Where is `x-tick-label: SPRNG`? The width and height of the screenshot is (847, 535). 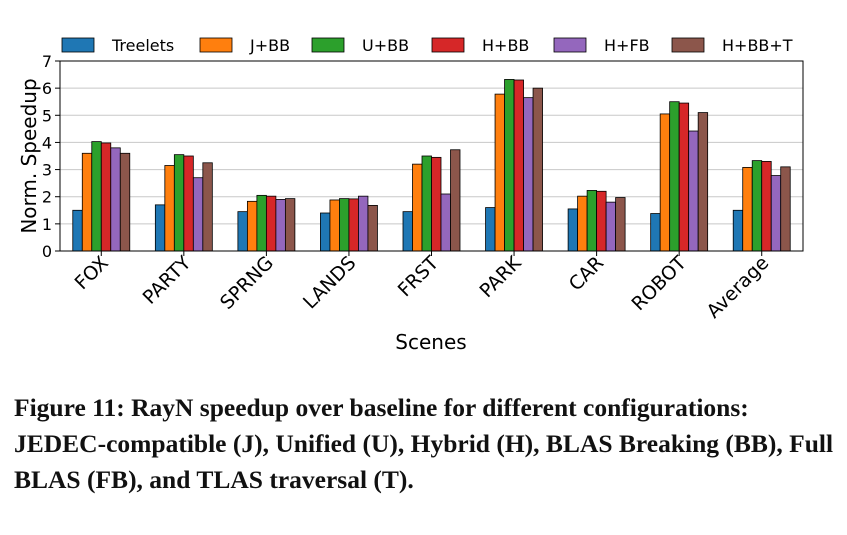 x-tick-label: SPRNG is located at coordinates (247, 283).